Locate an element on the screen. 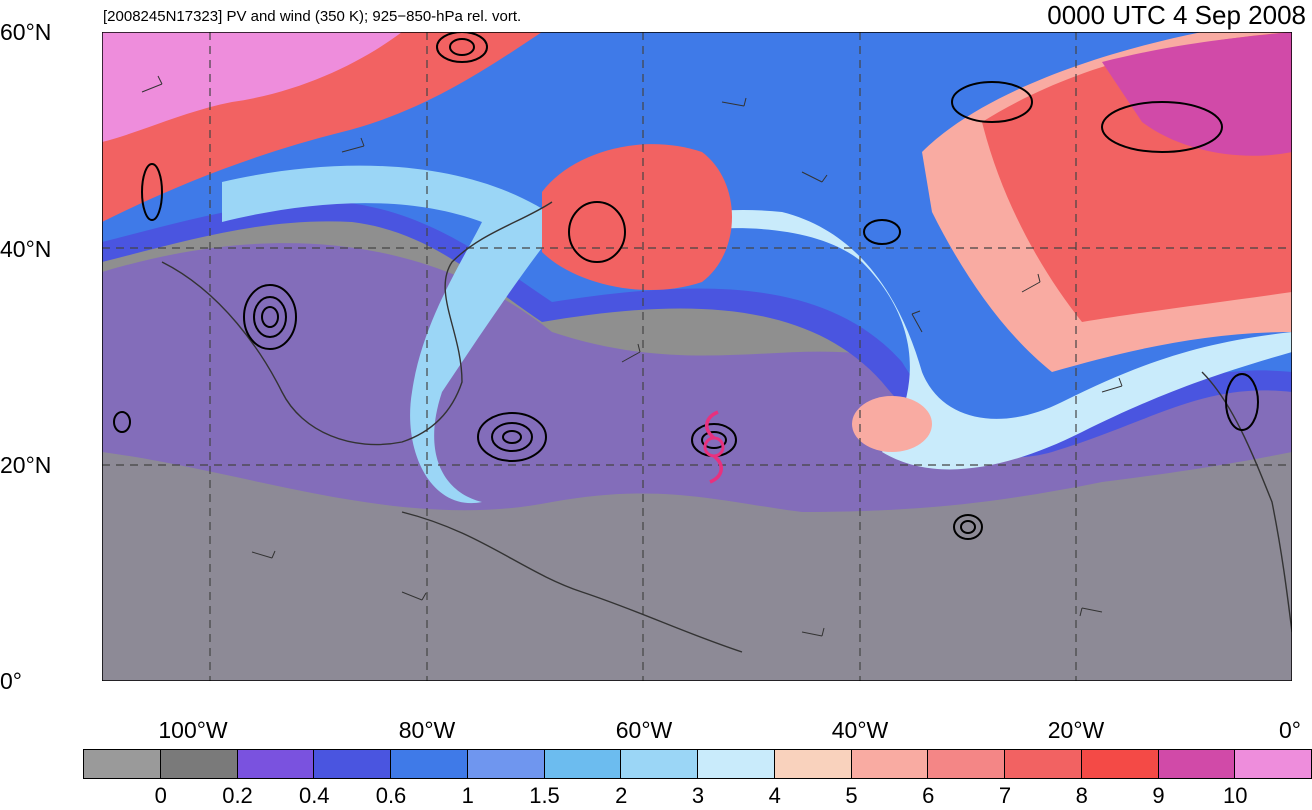  pv-highest-northwest is located at coordinates (252, 87).